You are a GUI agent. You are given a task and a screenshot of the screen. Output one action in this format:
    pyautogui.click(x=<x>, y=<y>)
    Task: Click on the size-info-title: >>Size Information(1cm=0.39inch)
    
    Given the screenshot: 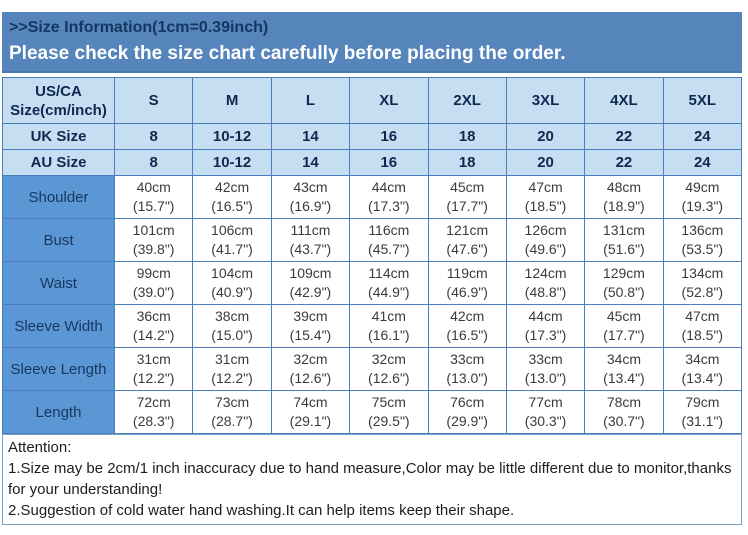 What is the action you would take?
    pyautogui.click(x=139, y=27)
    